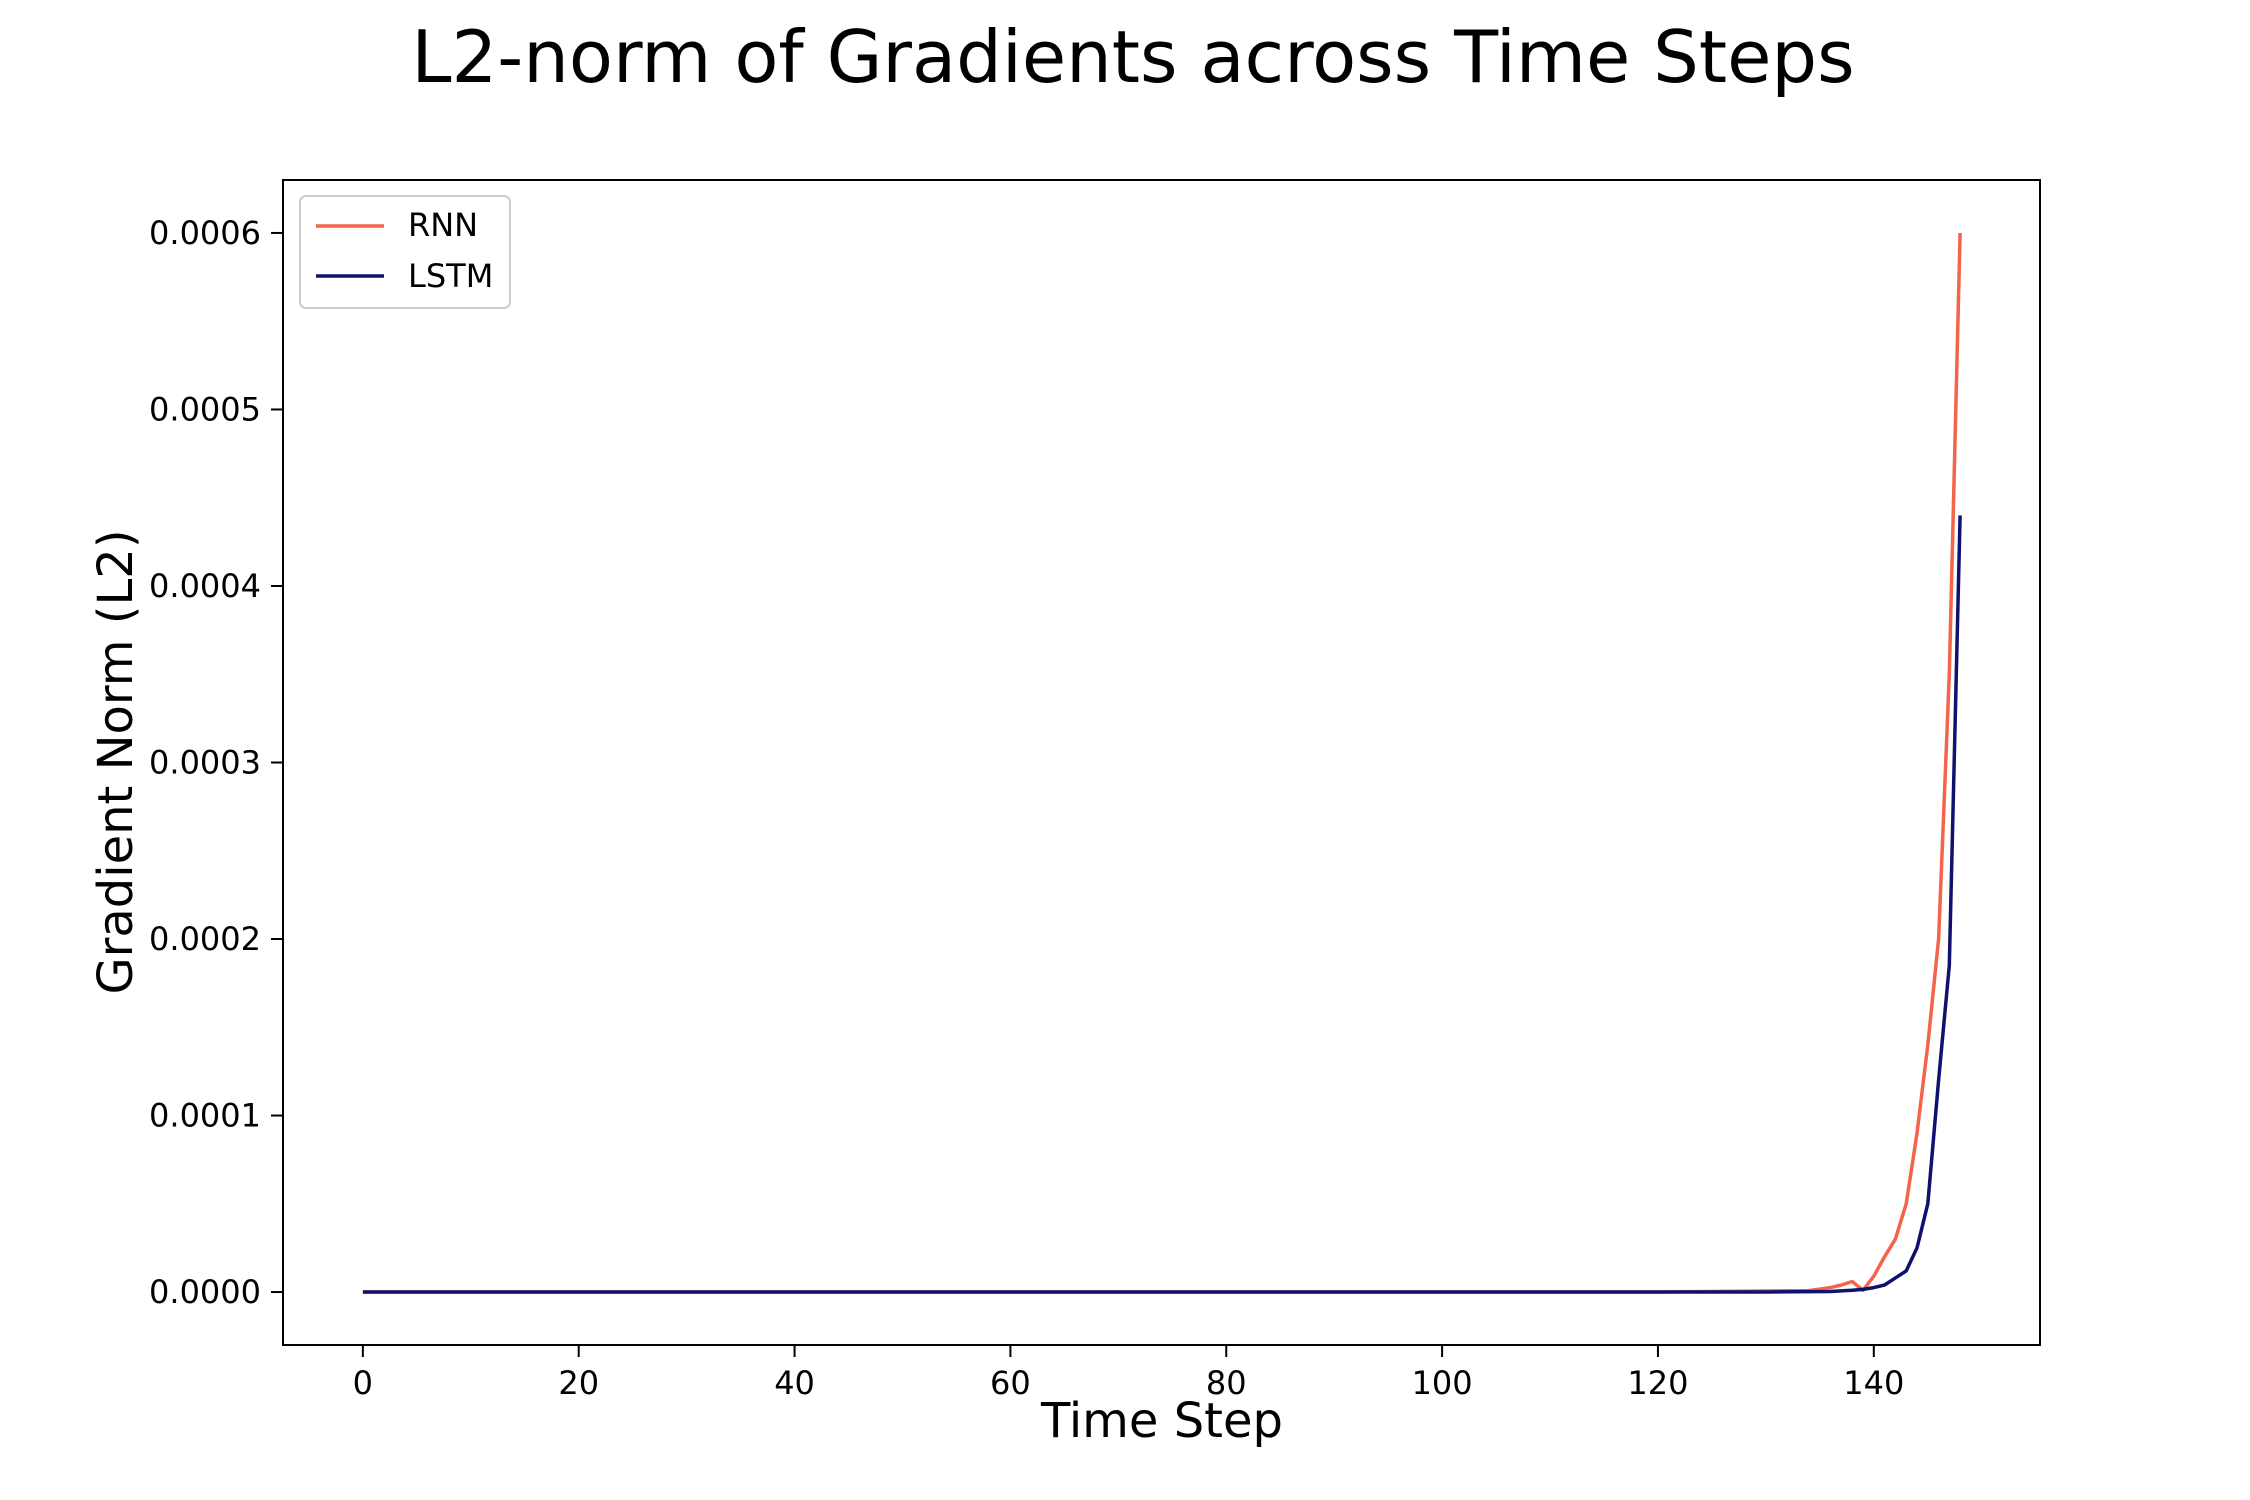 The width and height of the screenshot is (2250, 1500). What do you see at coordinates (205, 1116) in the screenshot?
I see `y-tick-label: 0.0001` at bounding box center [205, 1116].